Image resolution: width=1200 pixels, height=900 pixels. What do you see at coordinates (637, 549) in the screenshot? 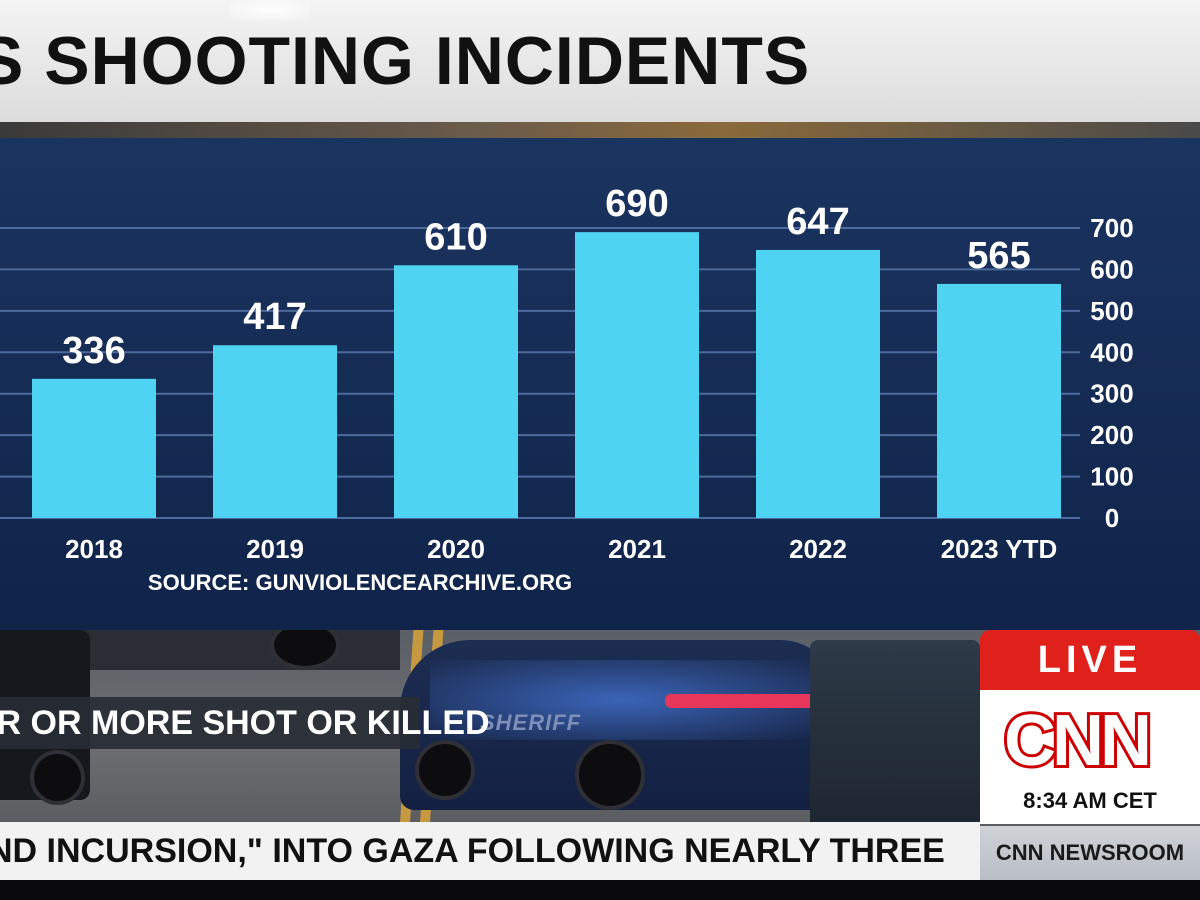
I see `x-tick-label: 2021` at bounding box center [637, 549].